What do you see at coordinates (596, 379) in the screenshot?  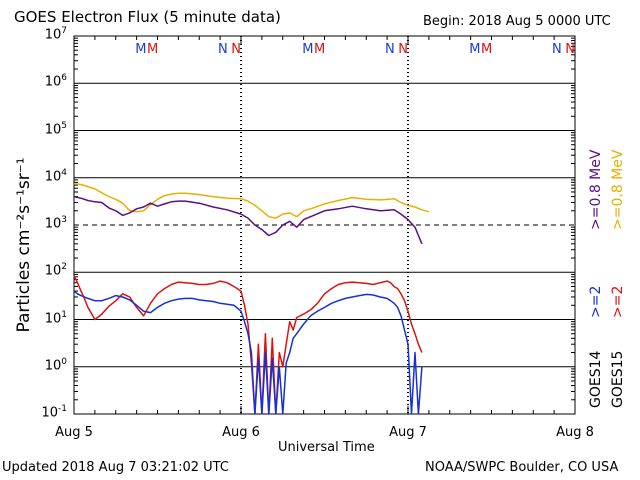 I see `legend-goes14: GOES14` at bounding box center [596, 379].